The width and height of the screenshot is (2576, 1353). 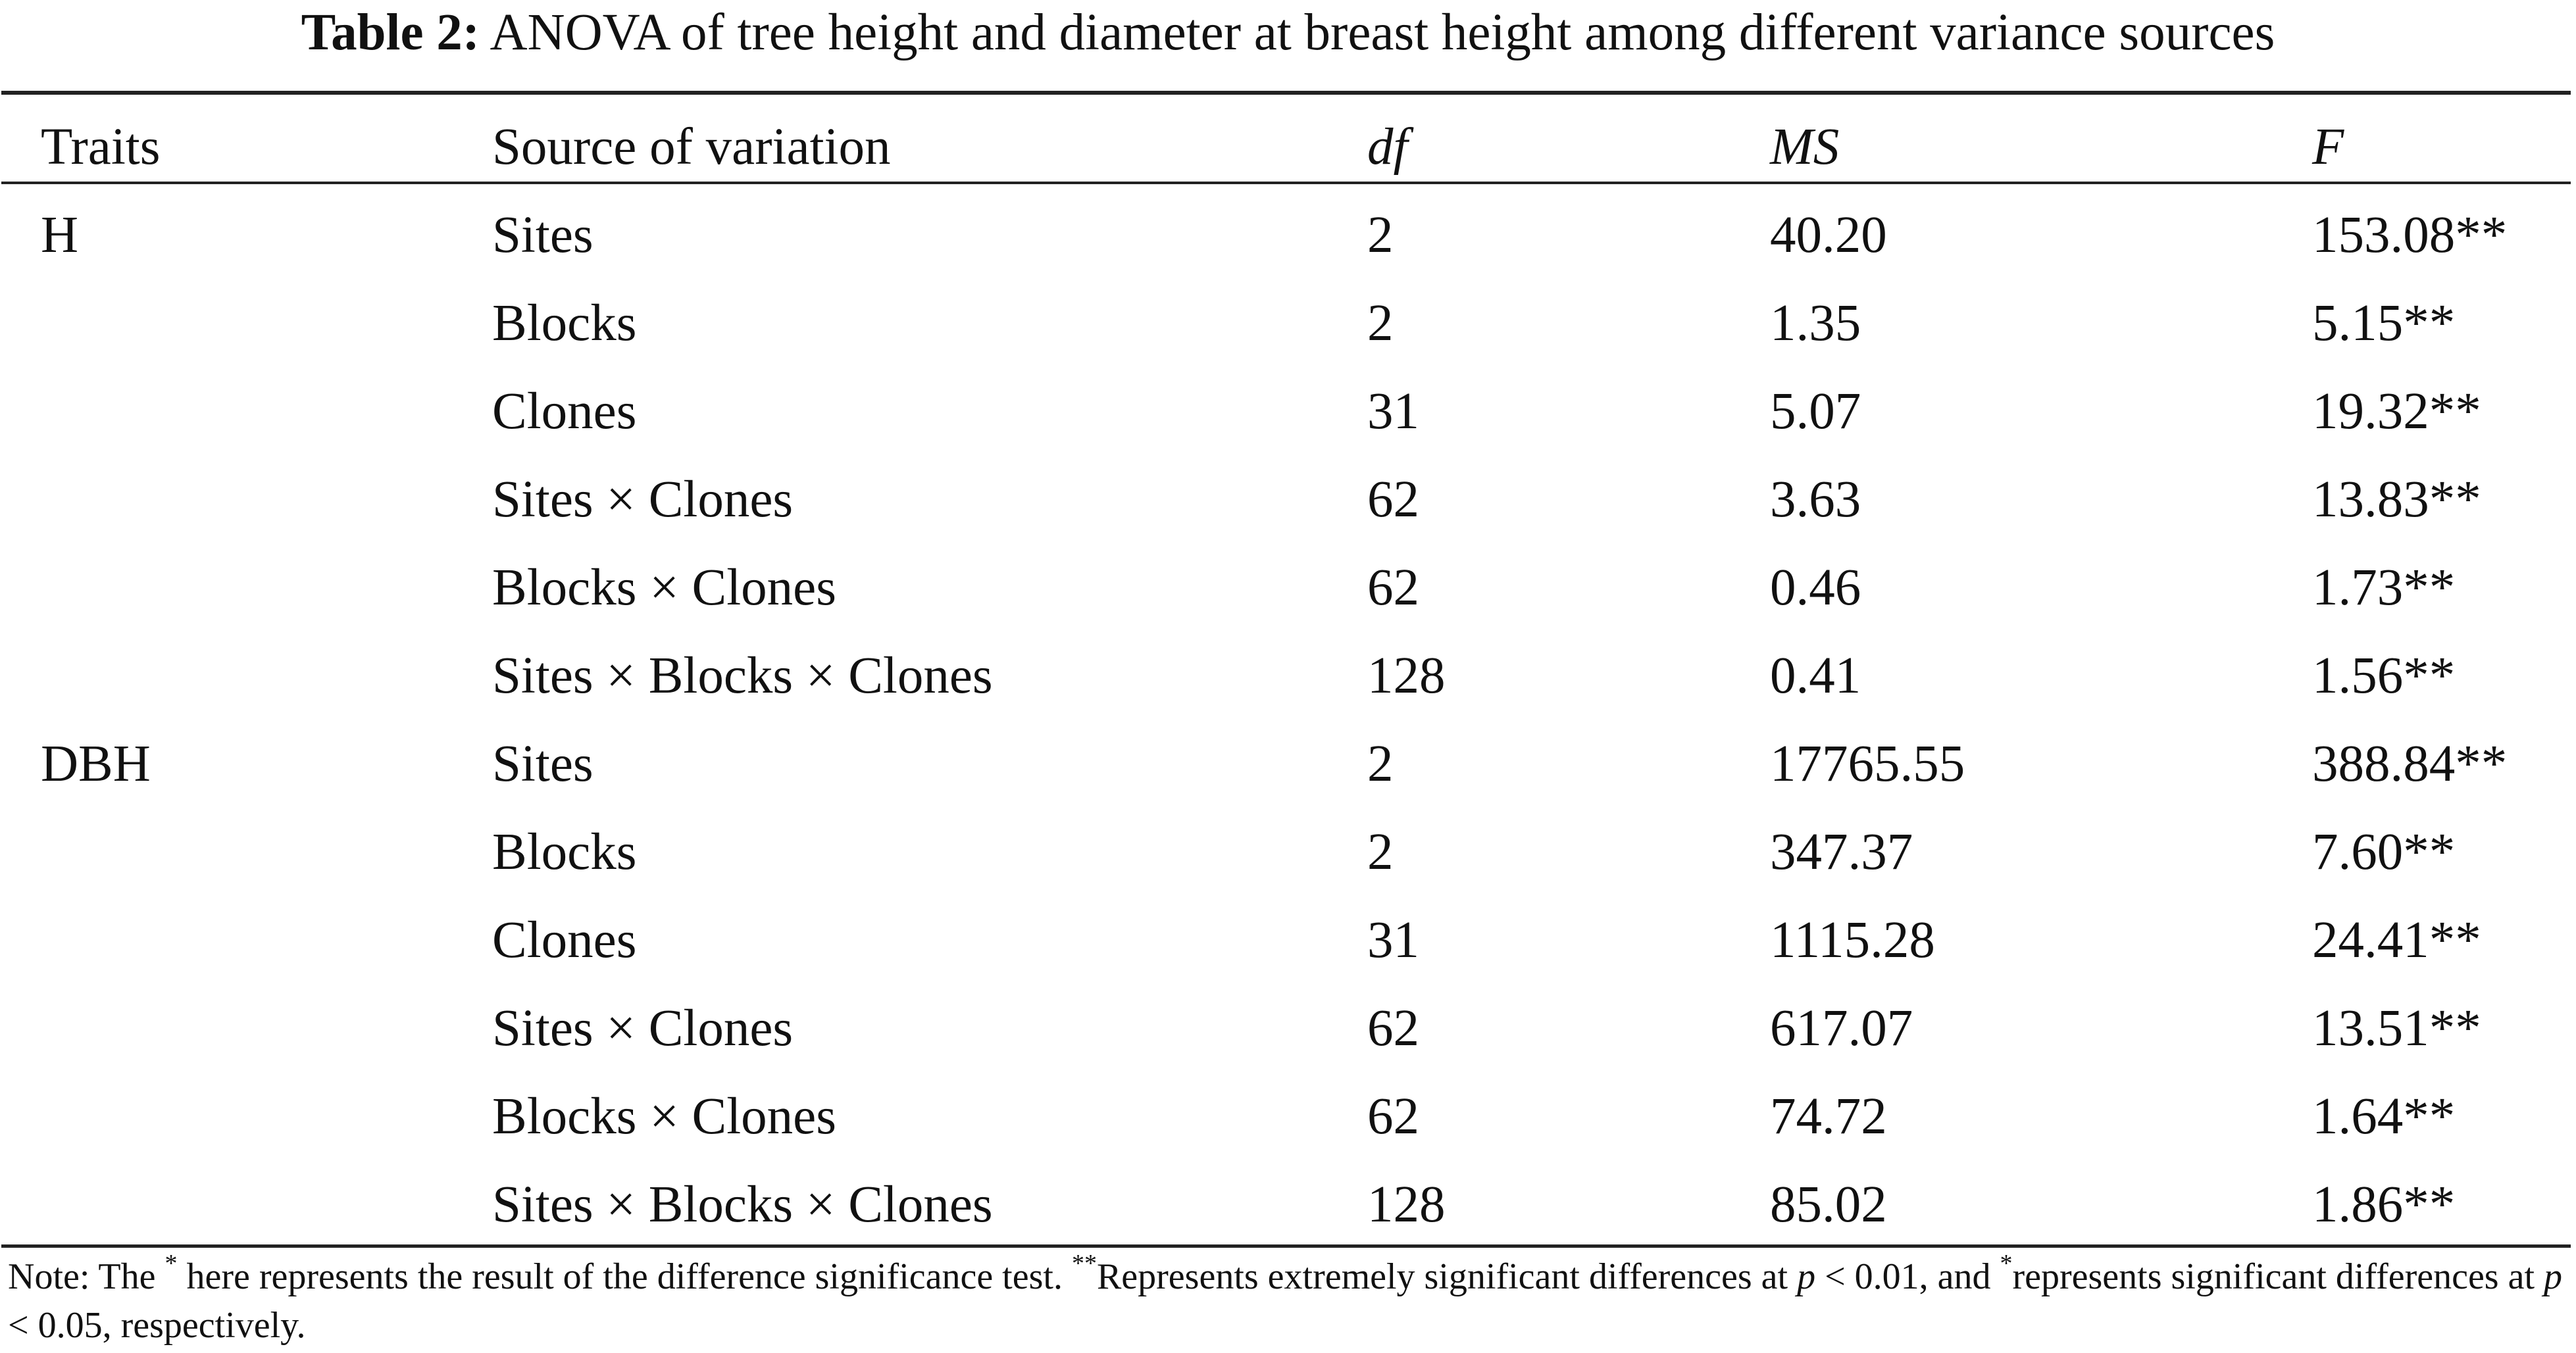 What do you see at coordinates (1286, 183) in the screenshot?
I see `header-rule` at bounding box center [1286, 183].